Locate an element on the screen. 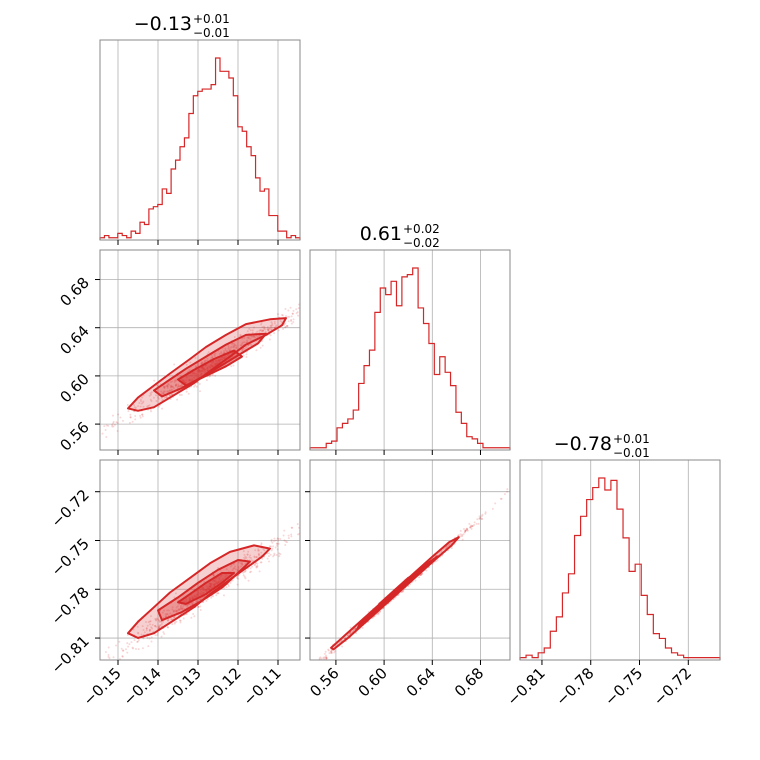 The image size is (760, 760). x-tick-label: −0.72 is located at coordinates (672, 686).